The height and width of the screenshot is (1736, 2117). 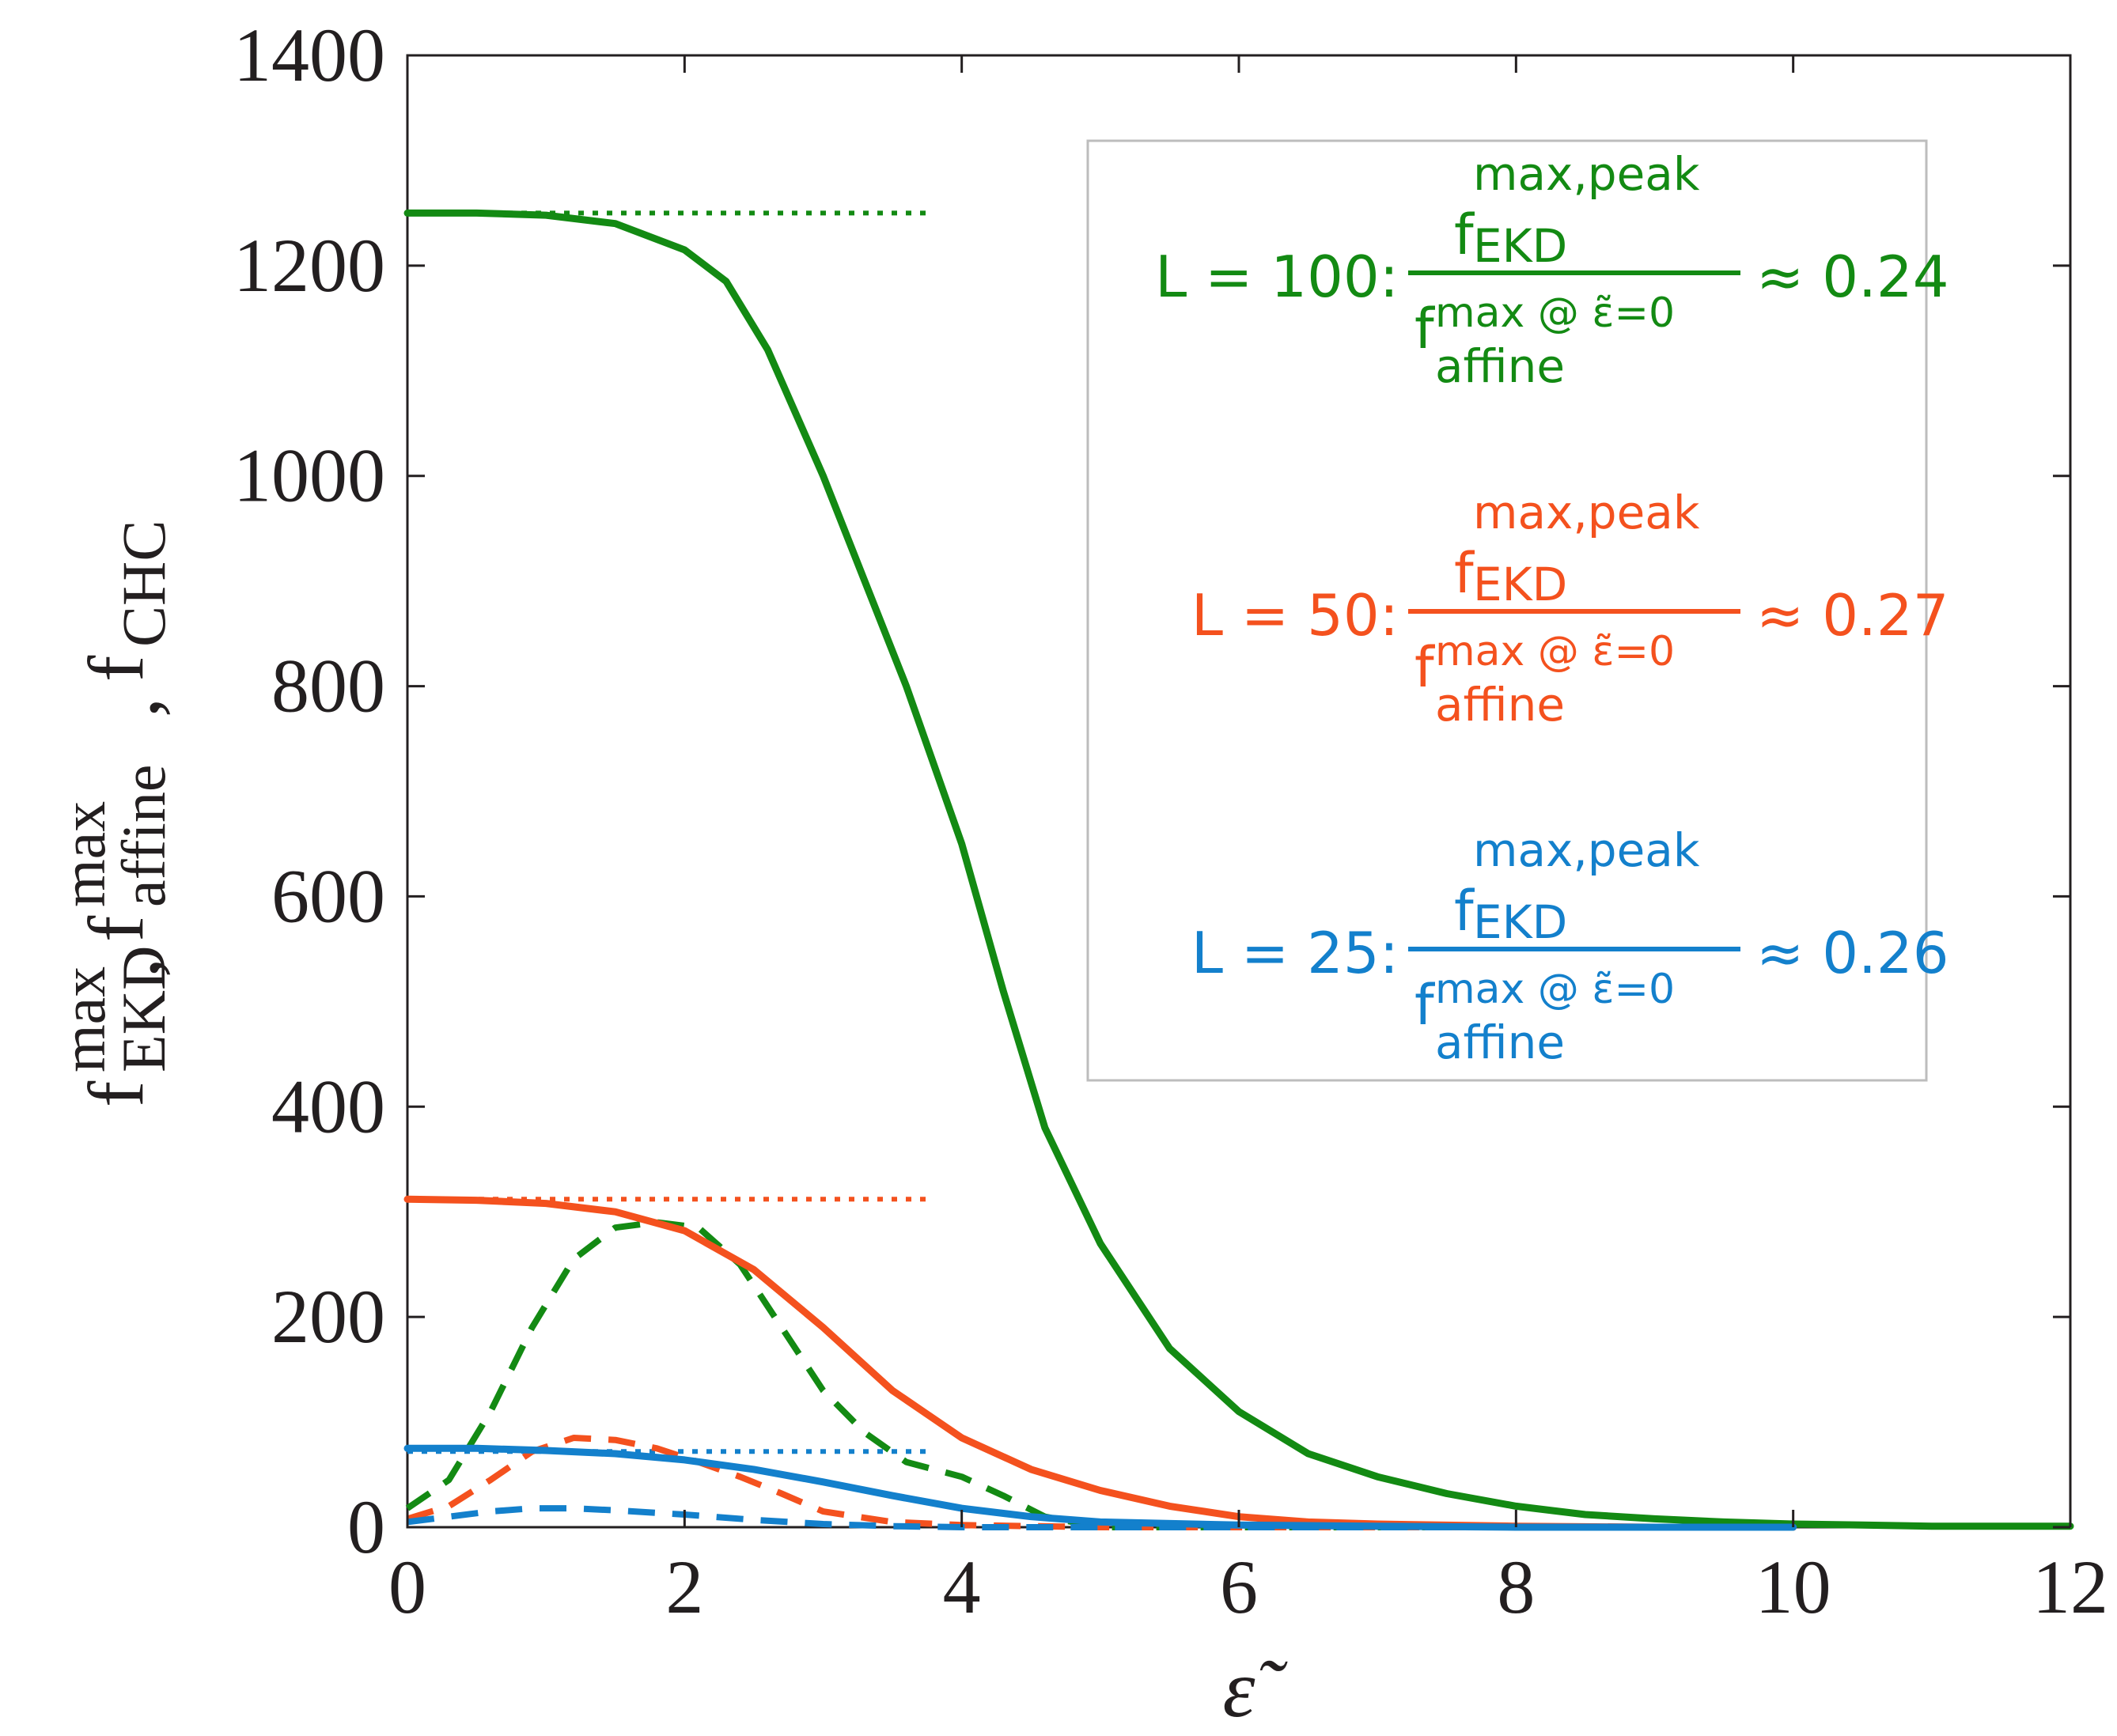 What do you see at coordinates (143, 836) in the screenshot?
I see `y-title-sub: affine` at bounding box center [143, 836].